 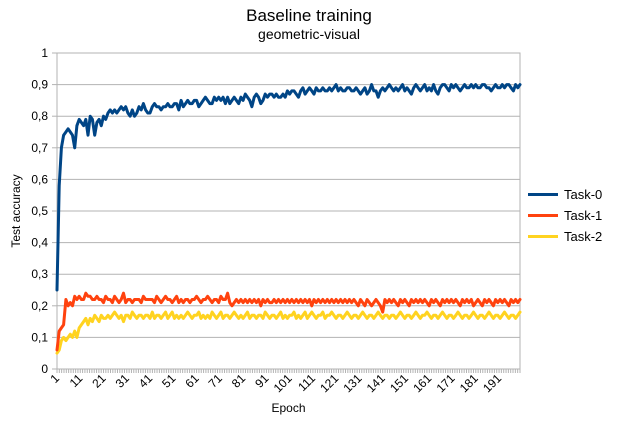 I want to click on x-tick-label: 151, so click(x=399, y=383).